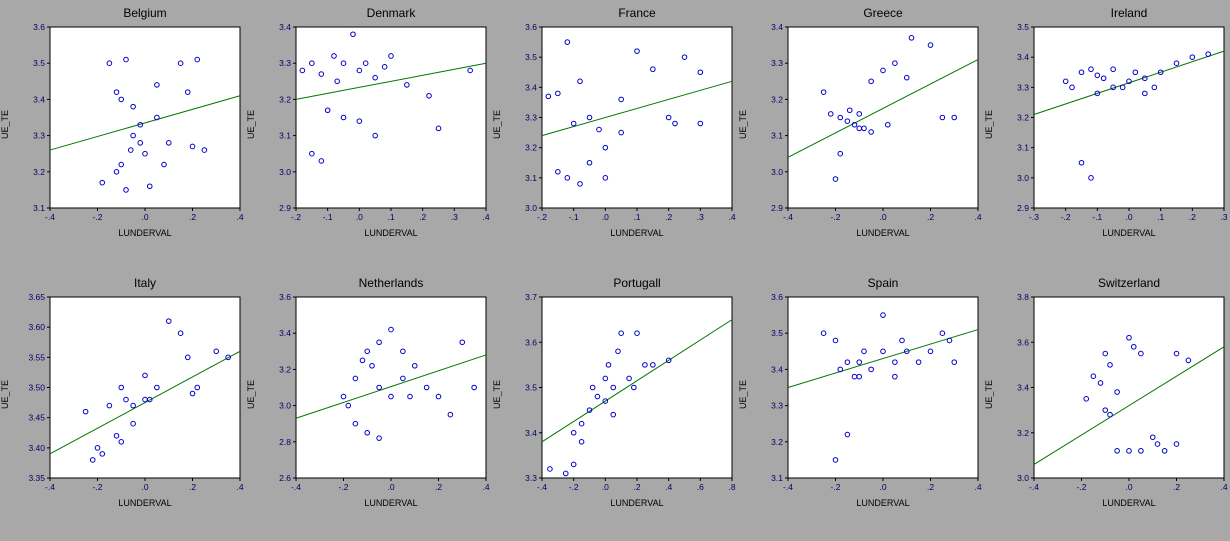 The image size is (1230, 541). I want to click on y-tick-label: 3.45, so click(36, 418).